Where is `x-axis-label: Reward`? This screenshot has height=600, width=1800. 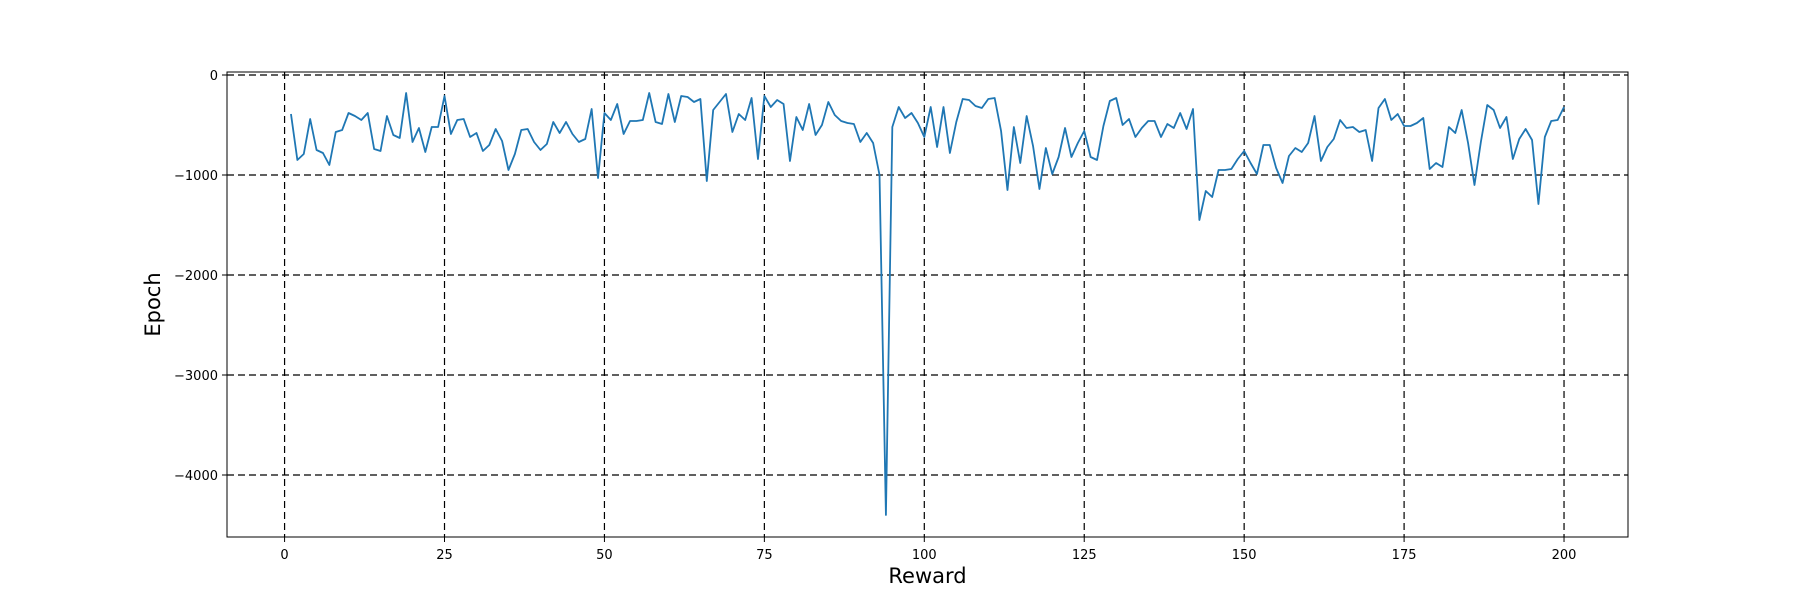 x-axis-label: Reward is located at coordinates (927, 576).